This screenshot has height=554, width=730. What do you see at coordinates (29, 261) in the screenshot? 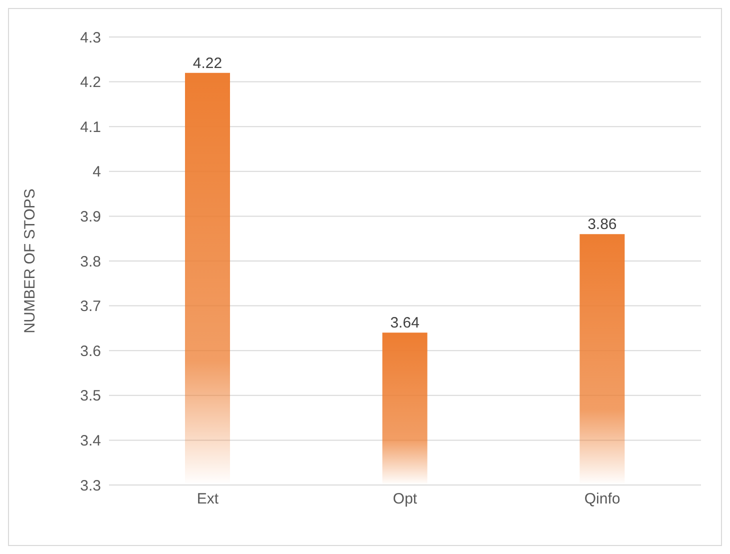
I see `y-axis-title: NUMBER OF STOPS` at bounding box center [29, 261].